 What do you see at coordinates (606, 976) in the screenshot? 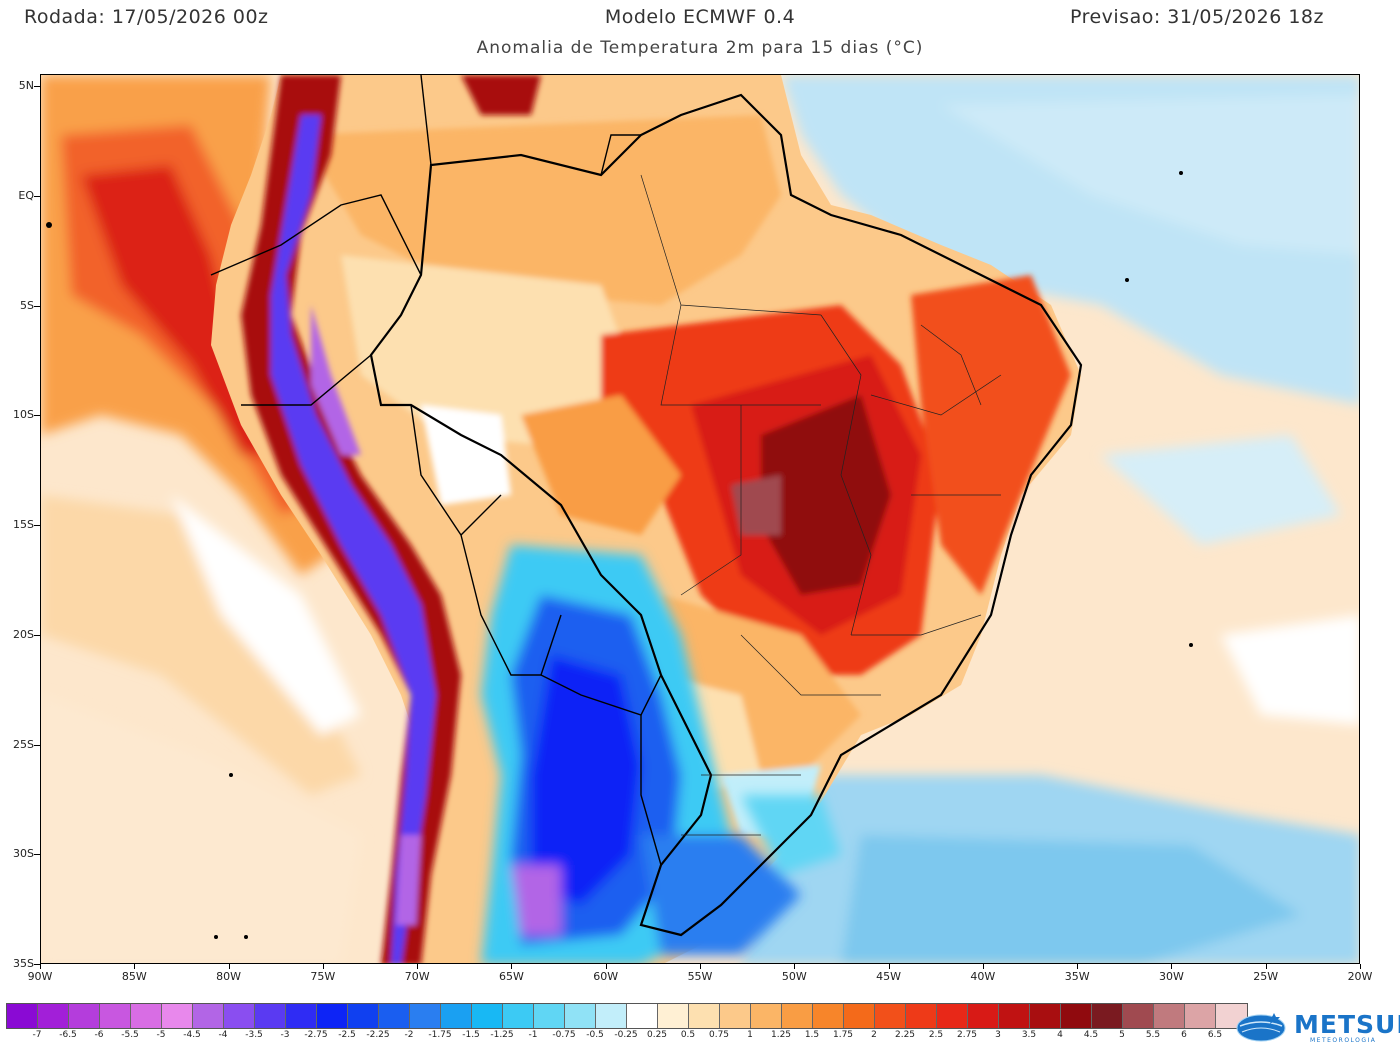
I see `lon-label: 60W` at bounding box center [606, 976].